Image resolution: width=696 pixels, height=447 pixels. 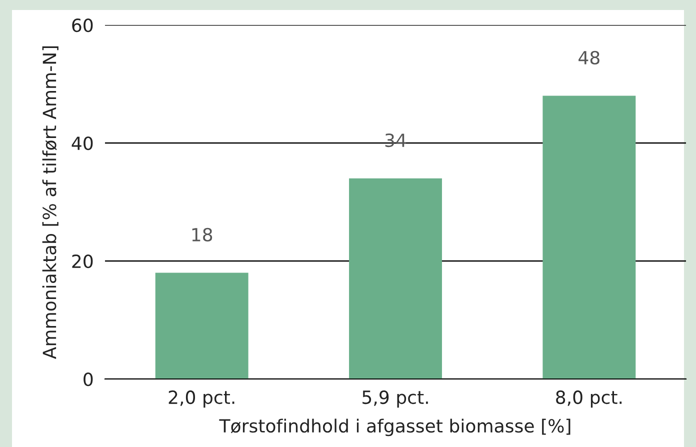 What do you see at coordinates (82, 25) in the screenshot?
I see `y-tick-label: 60` at bounding box center [82, 25].